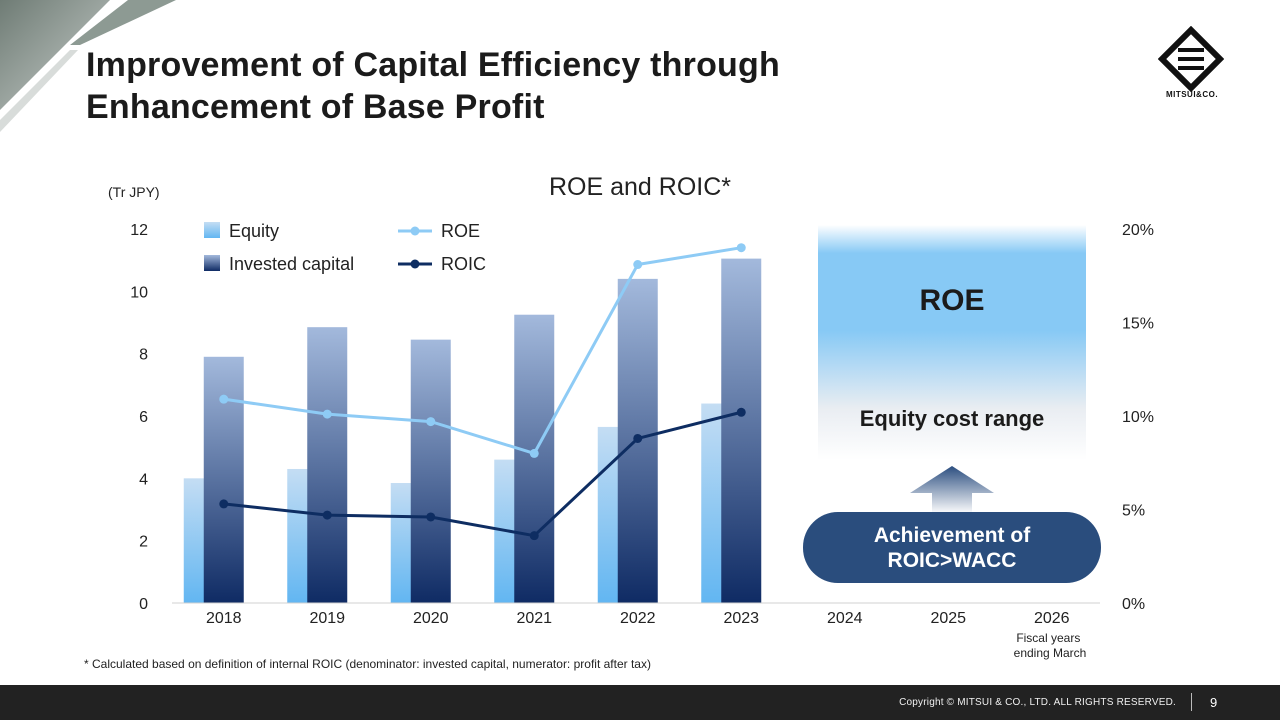 Image resolution: width=1280 pixels, height=720 pixels. What do you see at coordinates (143, 479) in the screenshot?
I see `y-left-tick-label: 4` at bounding box center [143, 479].